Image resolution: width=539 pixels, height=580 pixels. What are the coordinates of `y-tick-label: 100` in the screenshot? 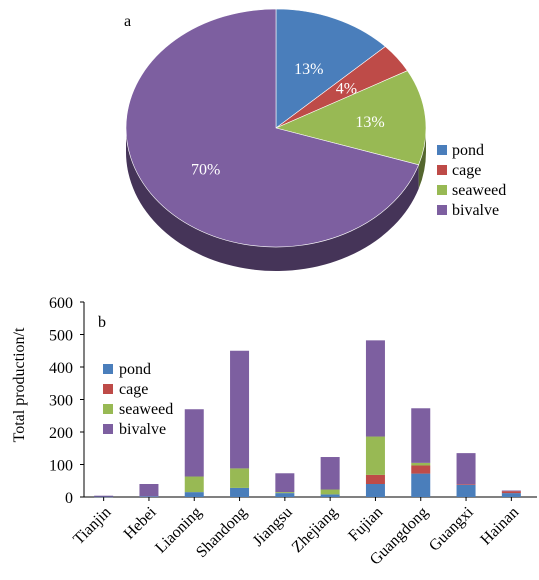 It's located at (61, 466).